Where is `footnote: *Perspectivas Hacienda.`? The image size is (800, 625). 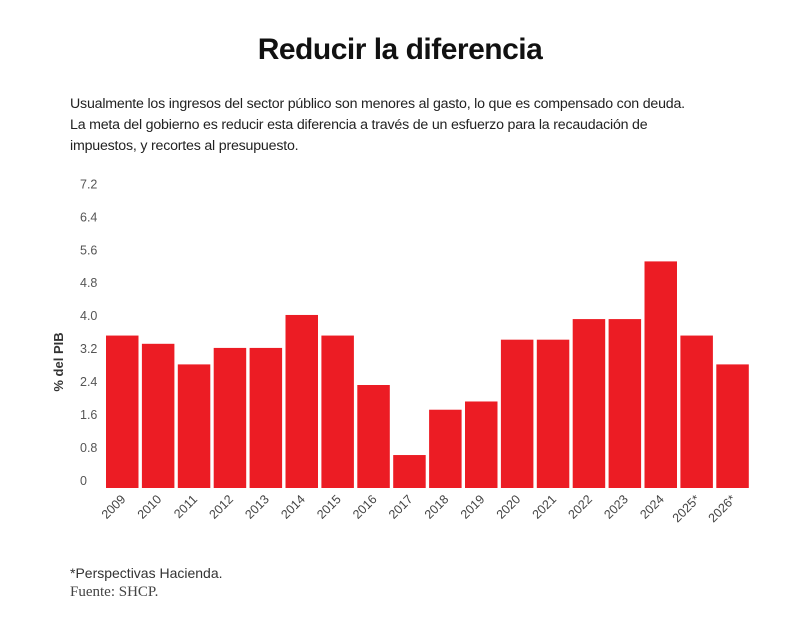
footnote: *Perspectivas Hacienda. is located at coordinates (146, 573).